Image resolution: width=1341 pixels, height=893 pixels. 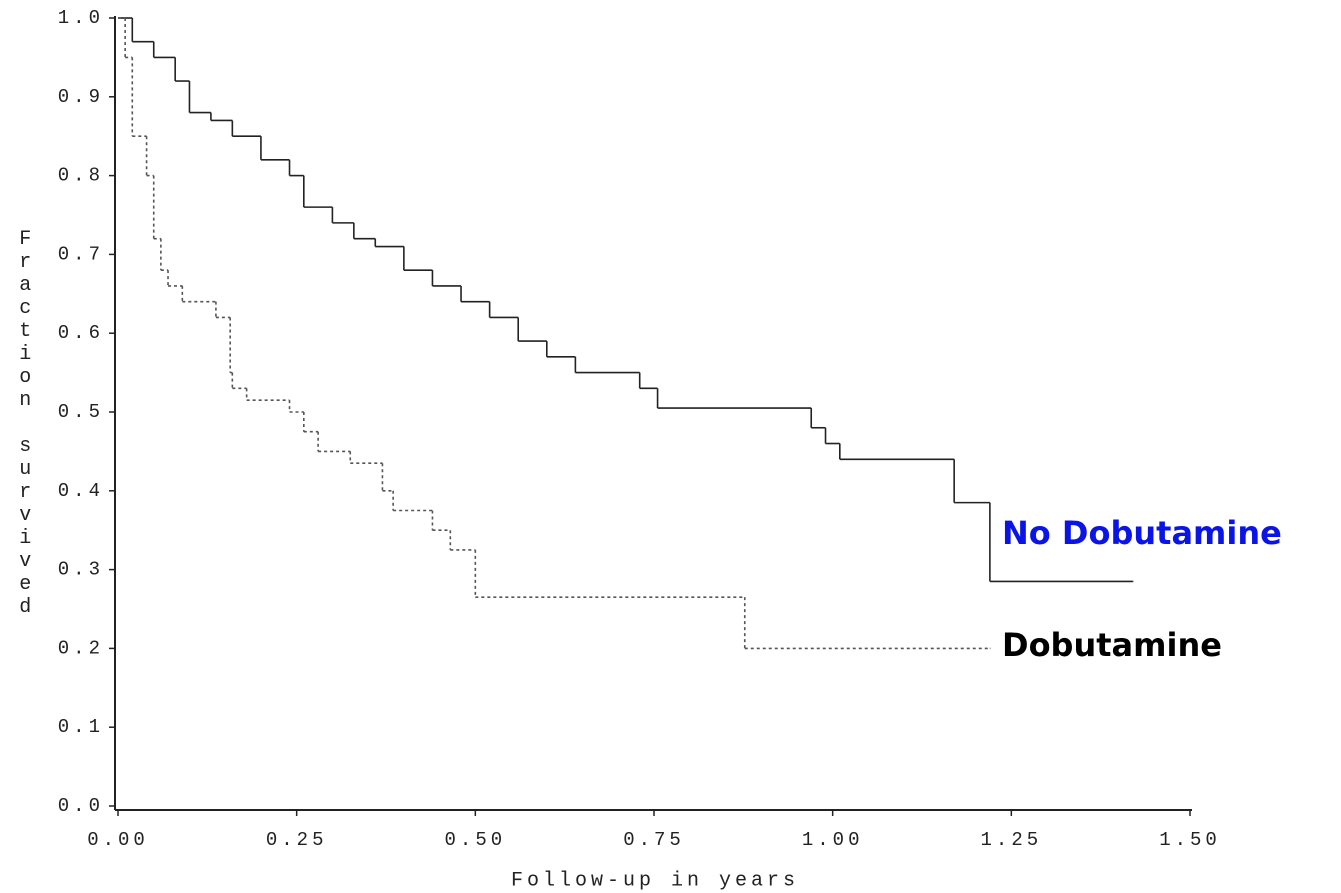 What do you see at coordinates (81, 727) in the screenshot?
I see `y-tick-label: 0.1` at bounding box center [81, 727].